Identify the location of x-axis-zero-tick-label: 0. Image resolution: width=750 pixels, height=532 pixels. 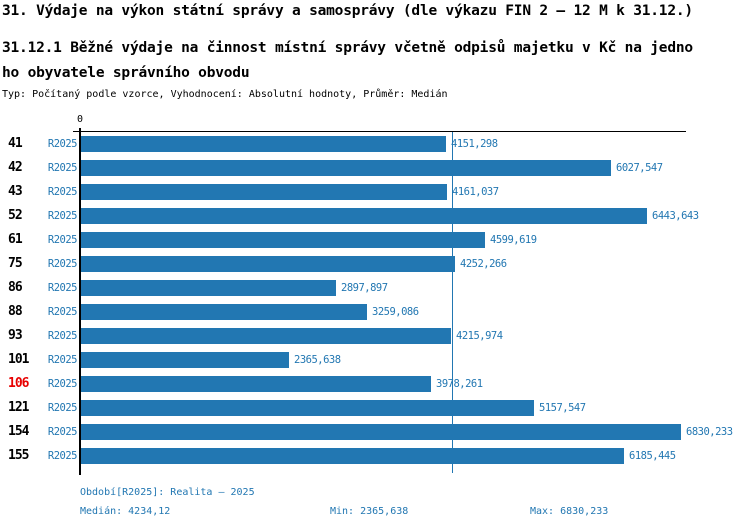
(80, 119).